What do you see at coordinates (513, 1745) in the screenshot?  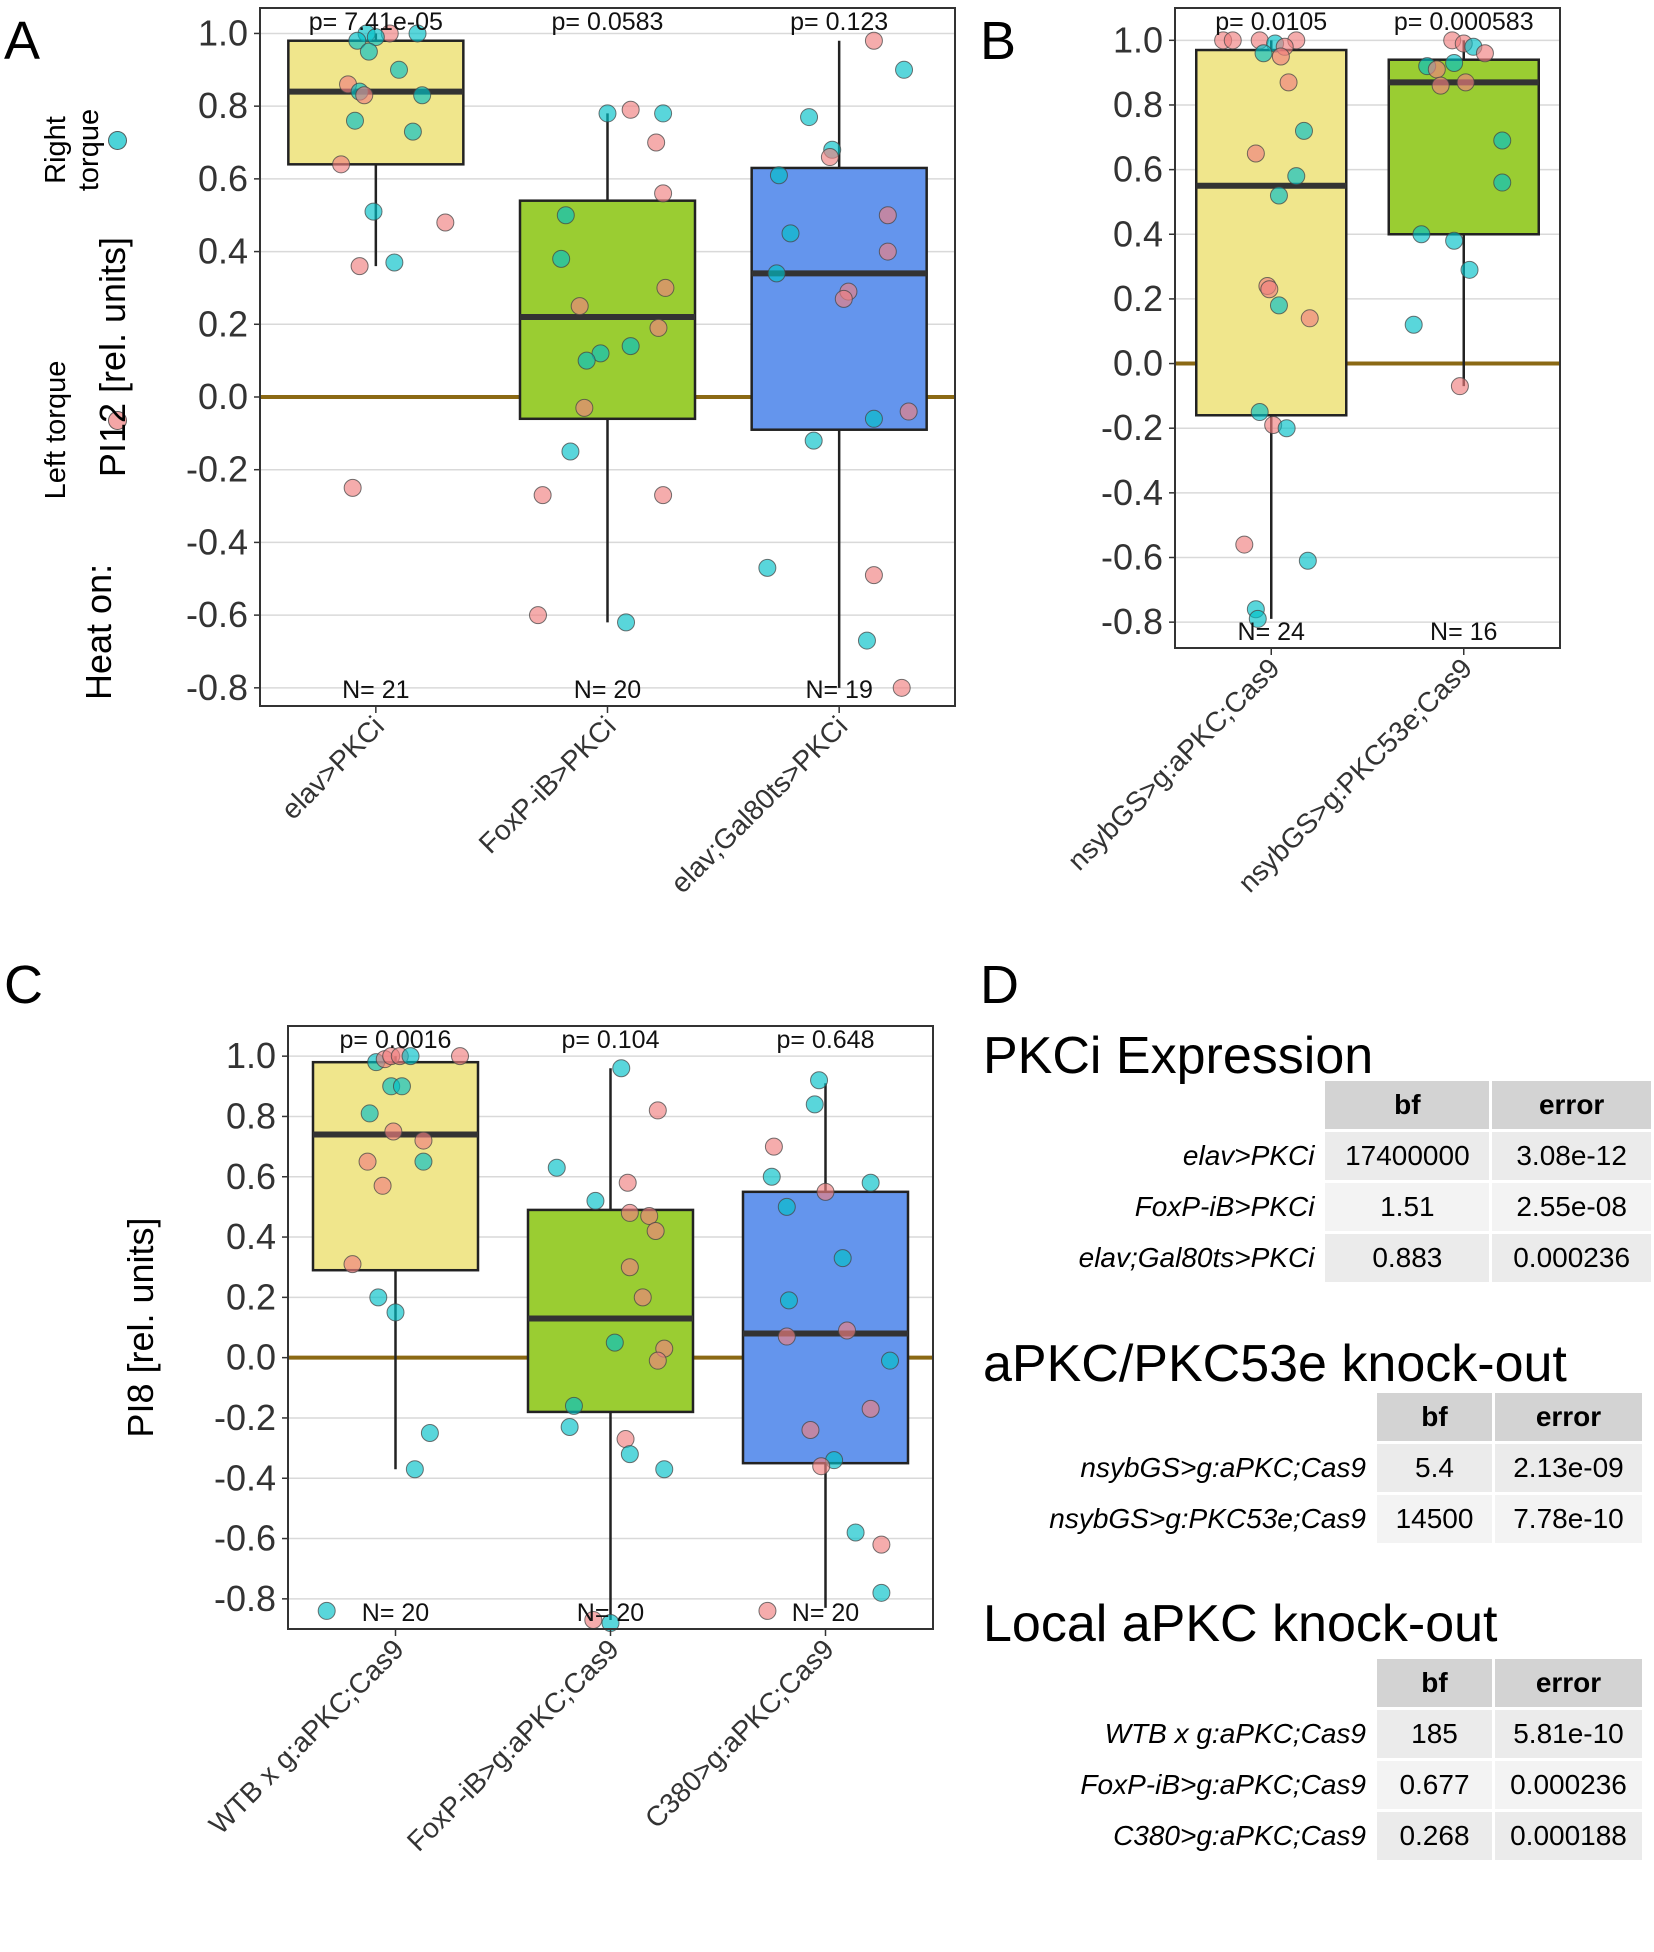 I see `x-tick-label: FoxP-iB>g:aPKC;Cas9` at bounding box center [513, 1745].